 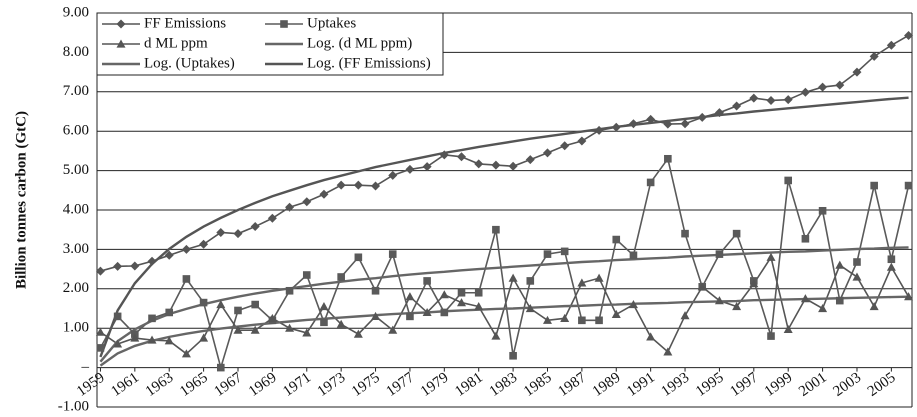 What do you see at coordinates (331, 23) in the screenshot?
I see `legend-label: Uptakes` at bounding box center [331, 23].